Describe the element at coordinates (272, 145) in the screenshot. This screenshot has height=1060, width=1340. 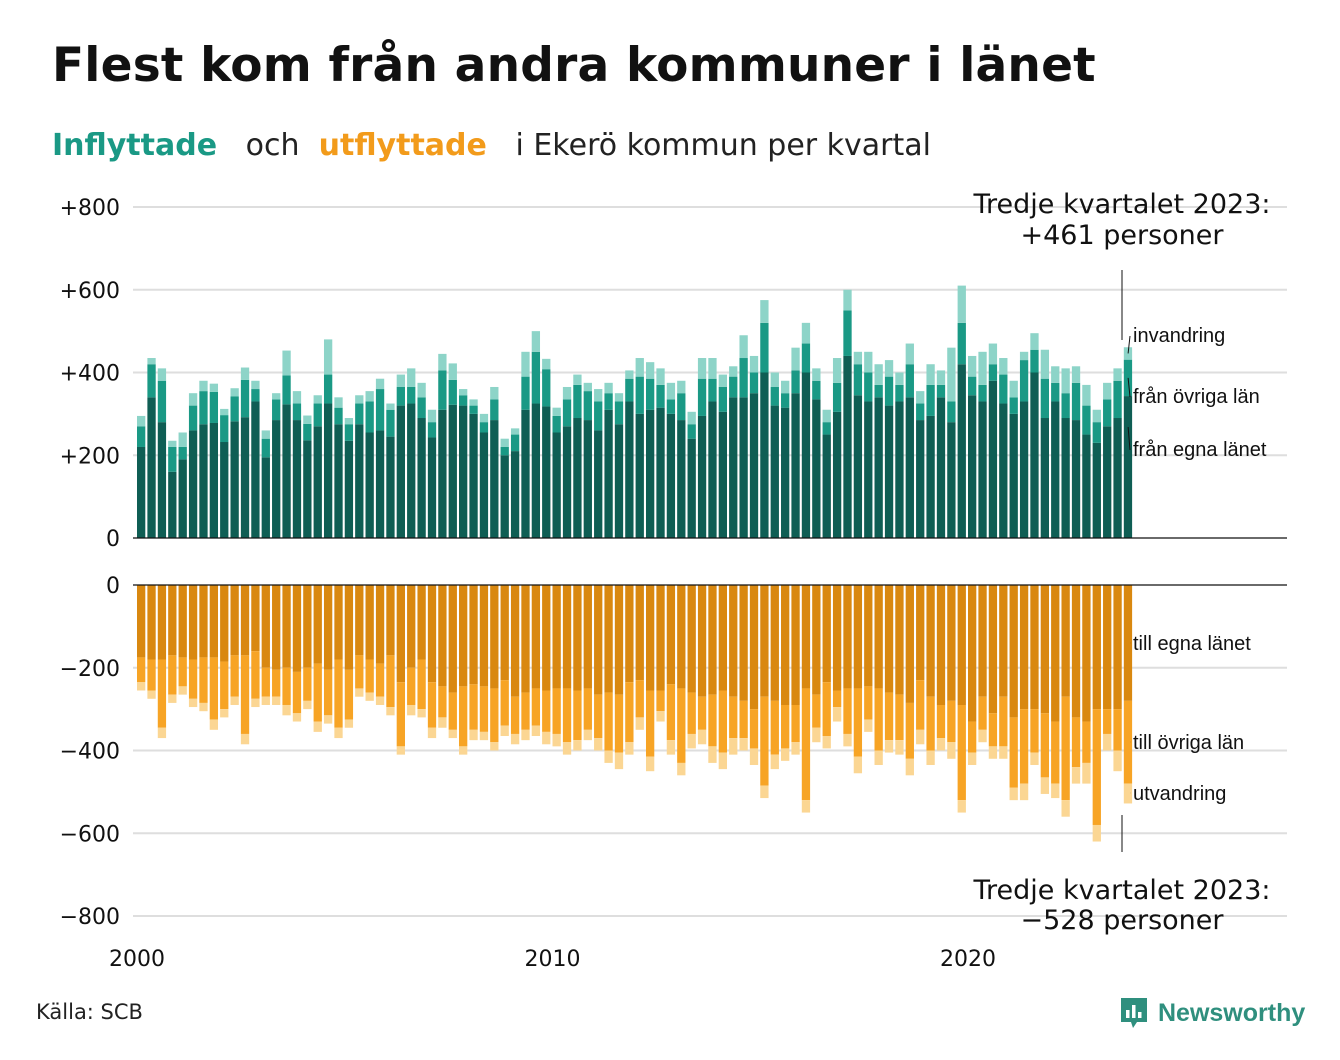
I see `subtitle-och: och` at that location.